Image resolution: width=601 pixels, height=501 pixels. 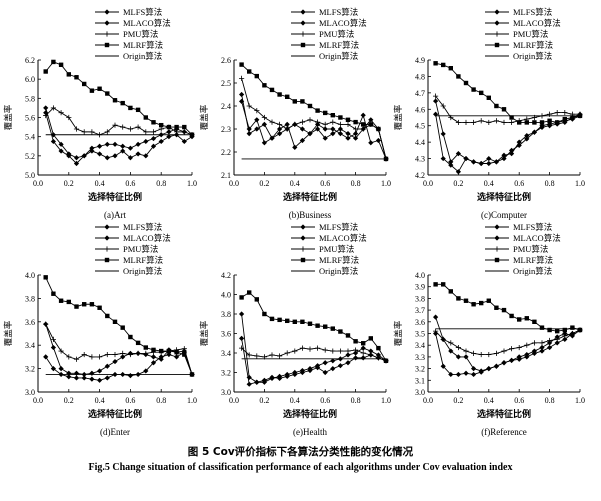 I want to click on y-tick-label: 6.0, so click(x=30, y=79).